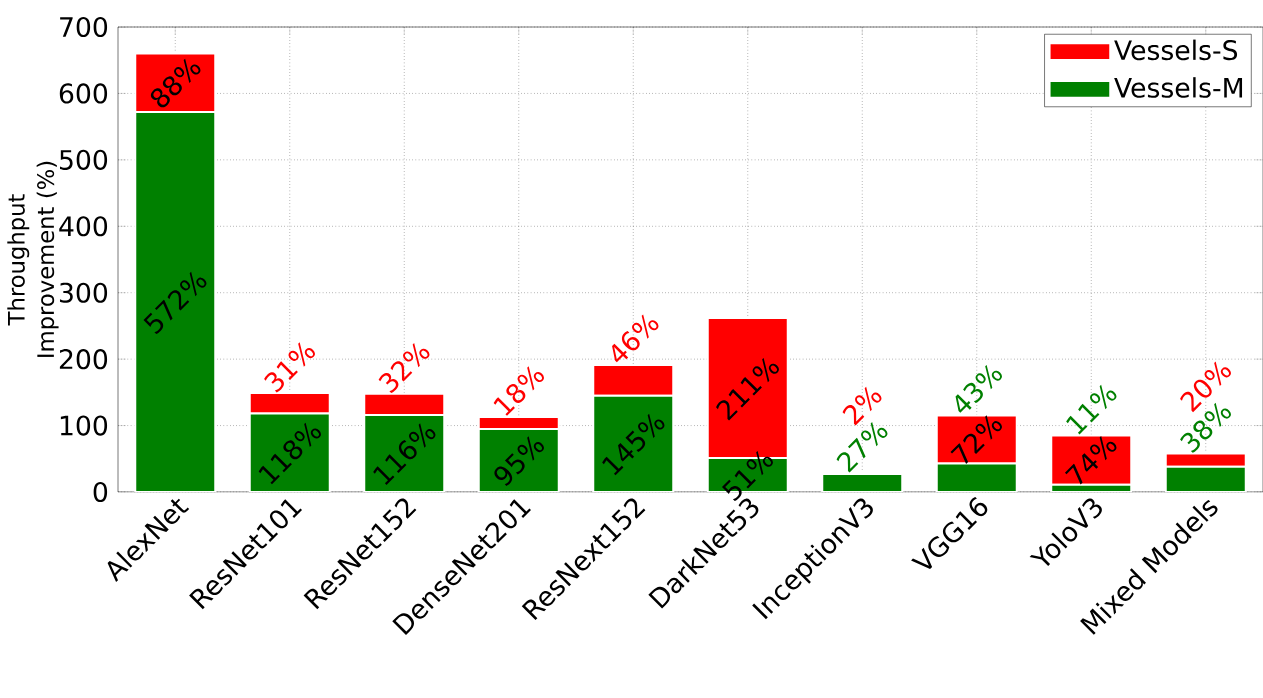 Image resolution: width=1263 pixels, height=698 pixels. I want to click on legend-label: Vessels-M, so click(1178, 87).